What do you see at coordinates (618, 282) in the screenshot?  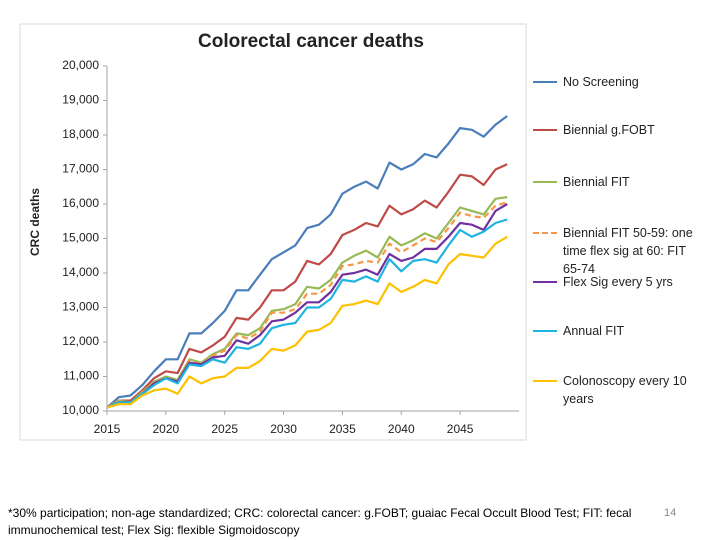 I see `legend-label: Flex Sig every 5 yrs` at bounding box center [618, 282].